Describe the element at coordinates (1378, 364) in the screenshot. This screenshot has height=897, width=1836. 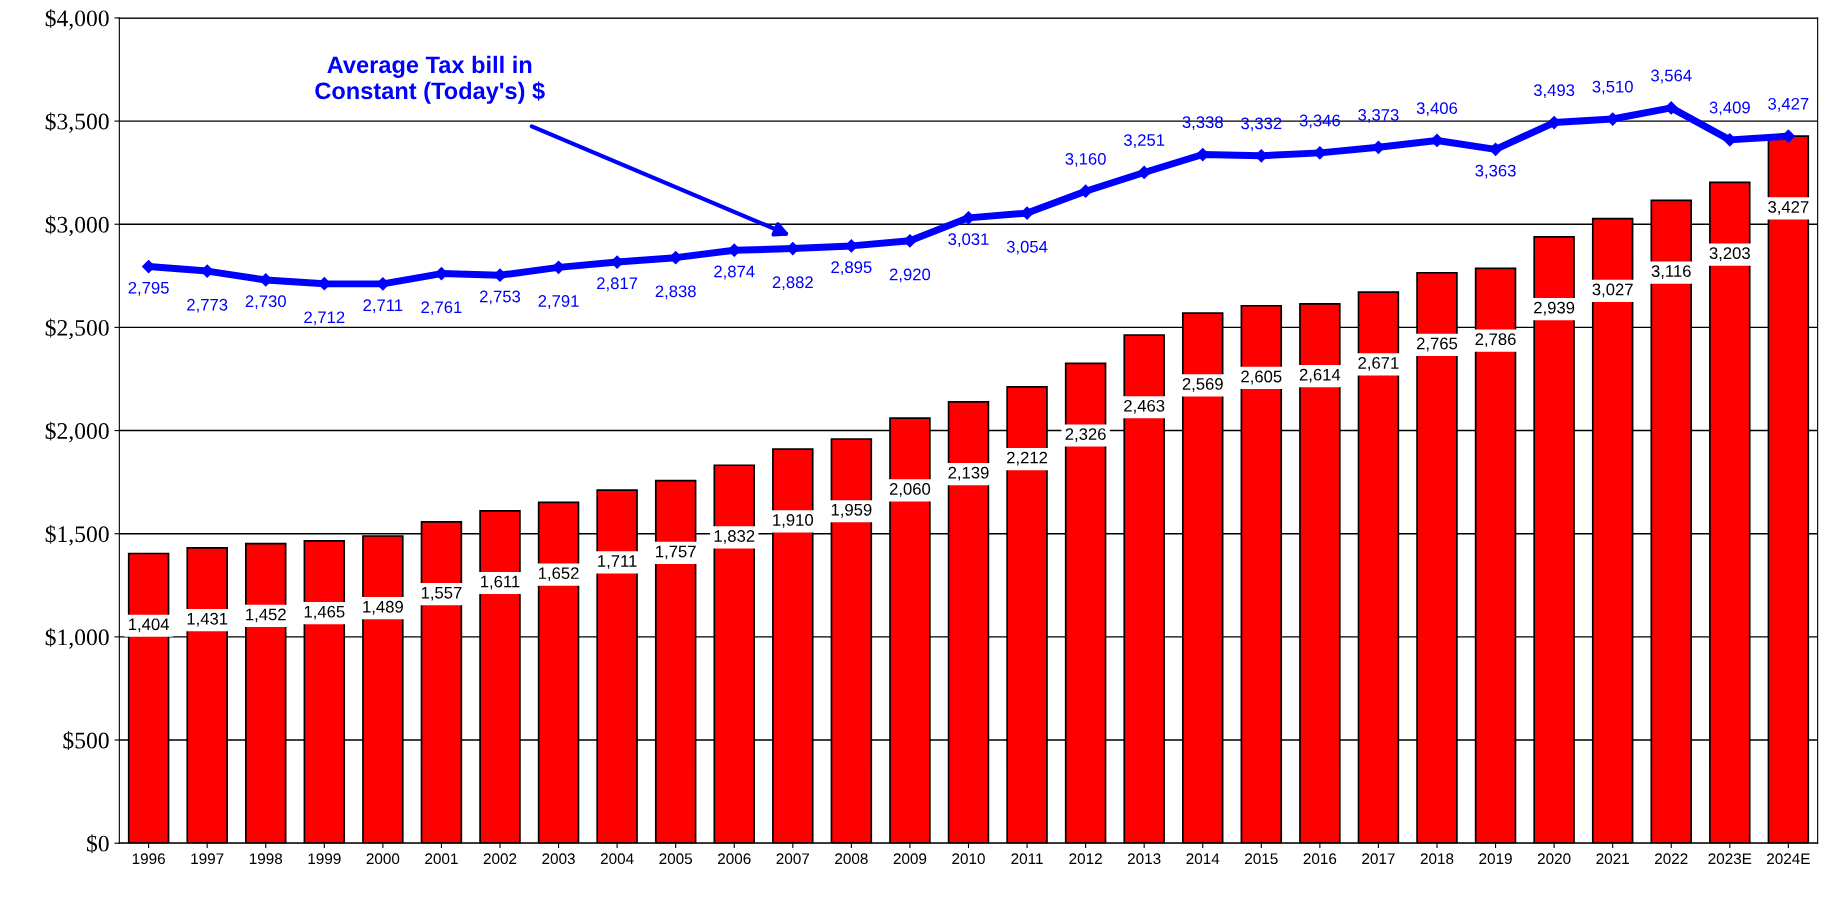
I see `data-label: 2,671` at that location.